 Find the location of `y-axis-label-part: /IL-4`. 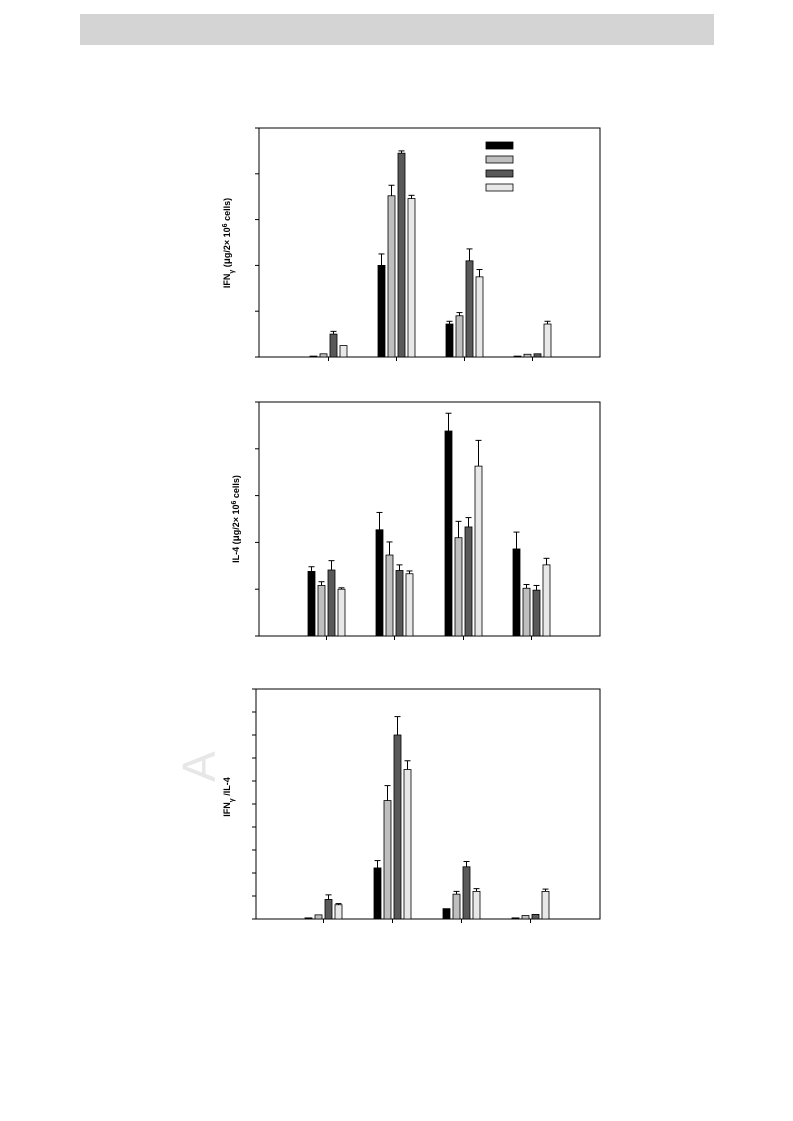

y-axis-label-part: /IL-4 is located at coordinates (227, 787).